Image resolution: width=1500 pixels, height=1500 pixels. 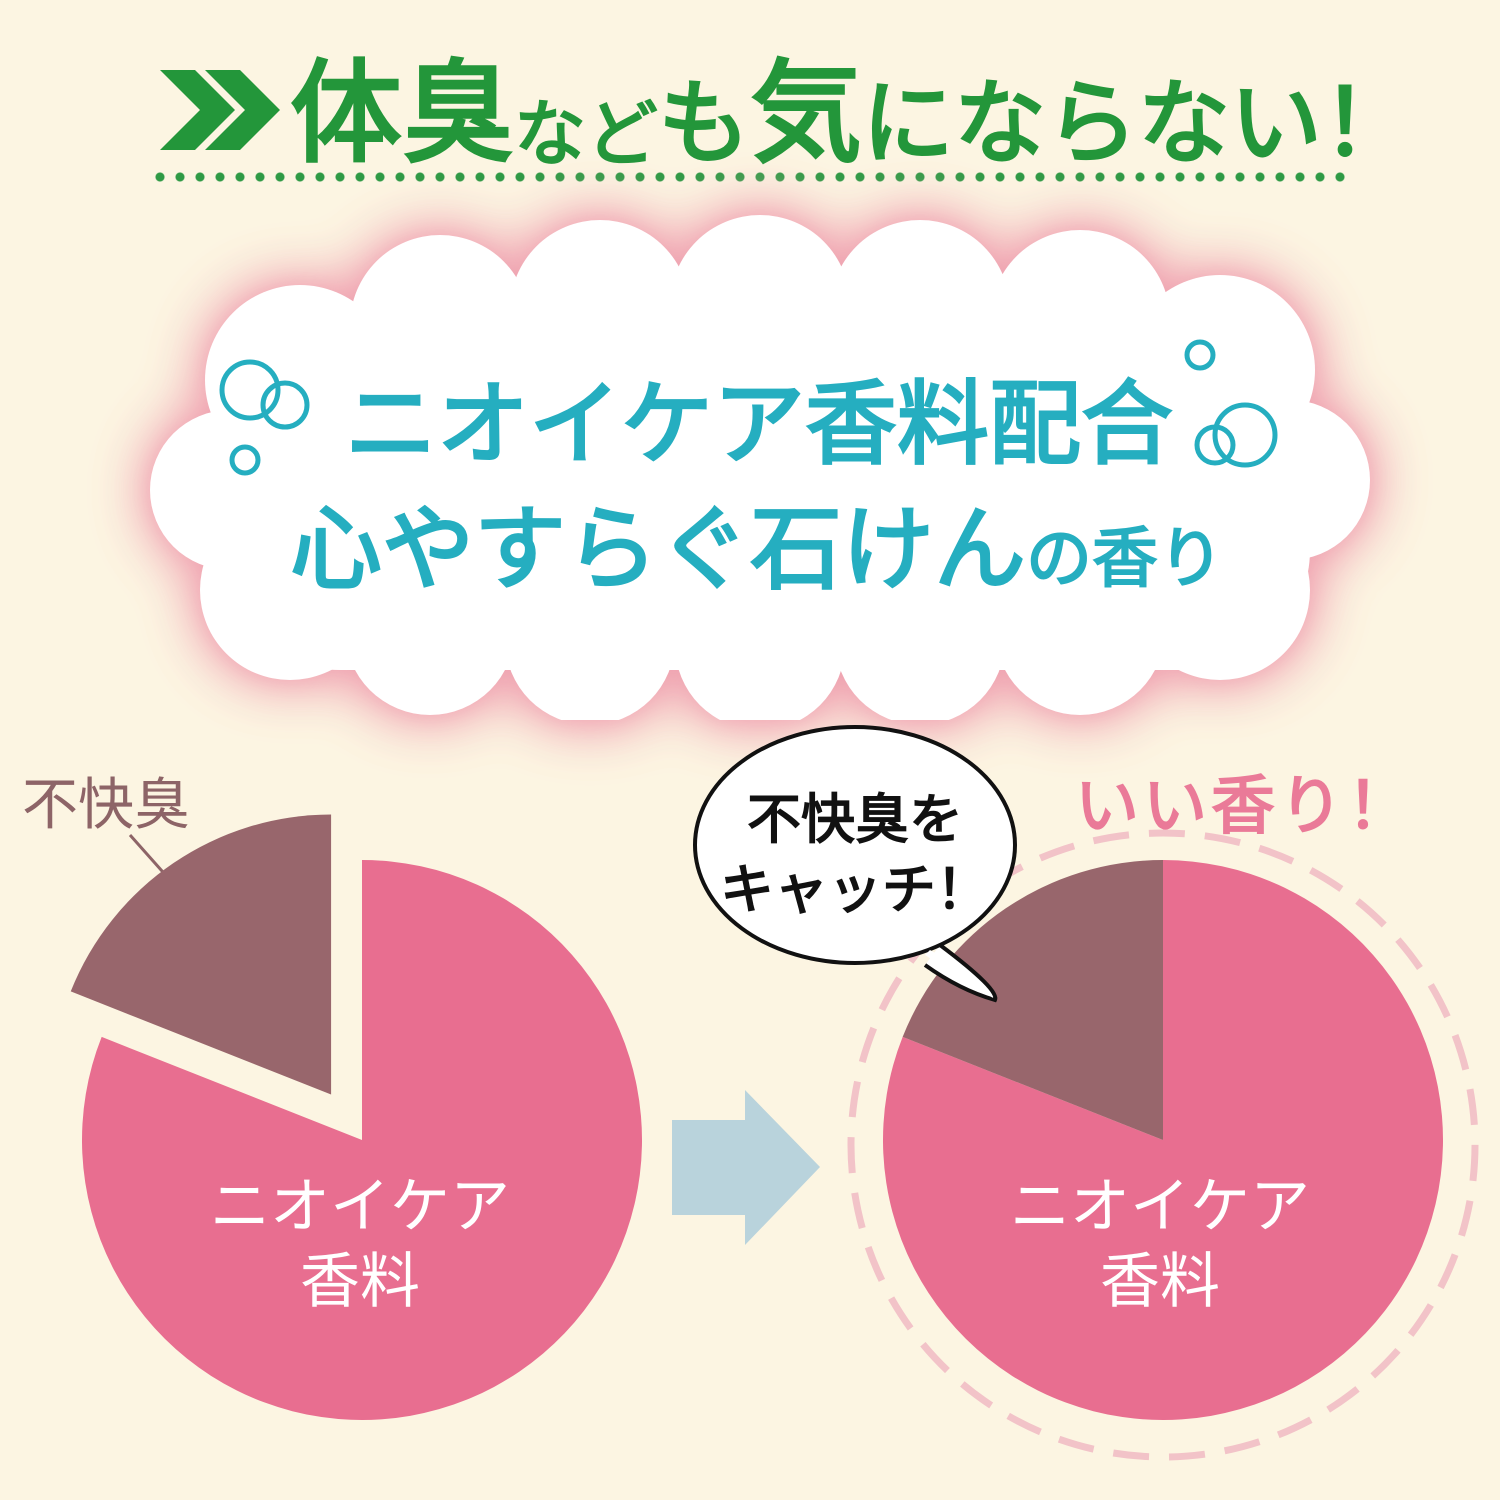 What do you see at coordinates (106, 805) in the screenshot?
I see `odor-label: 不快臭` at bounding box center [106, 805].